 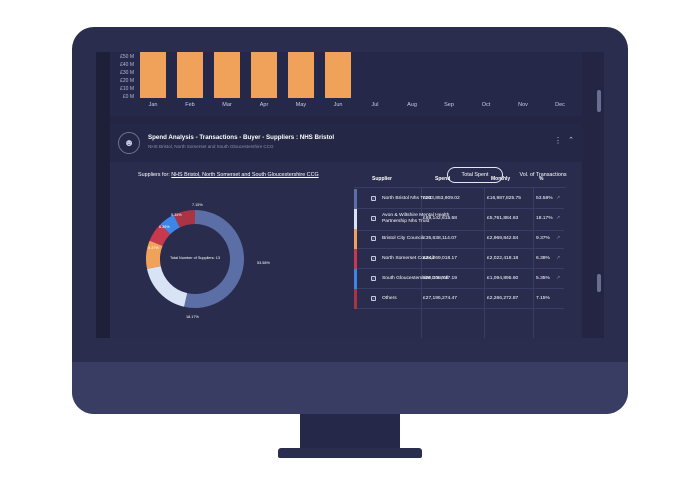 I want to click on pct-value: 7.15%, so click(x=543, y=298).